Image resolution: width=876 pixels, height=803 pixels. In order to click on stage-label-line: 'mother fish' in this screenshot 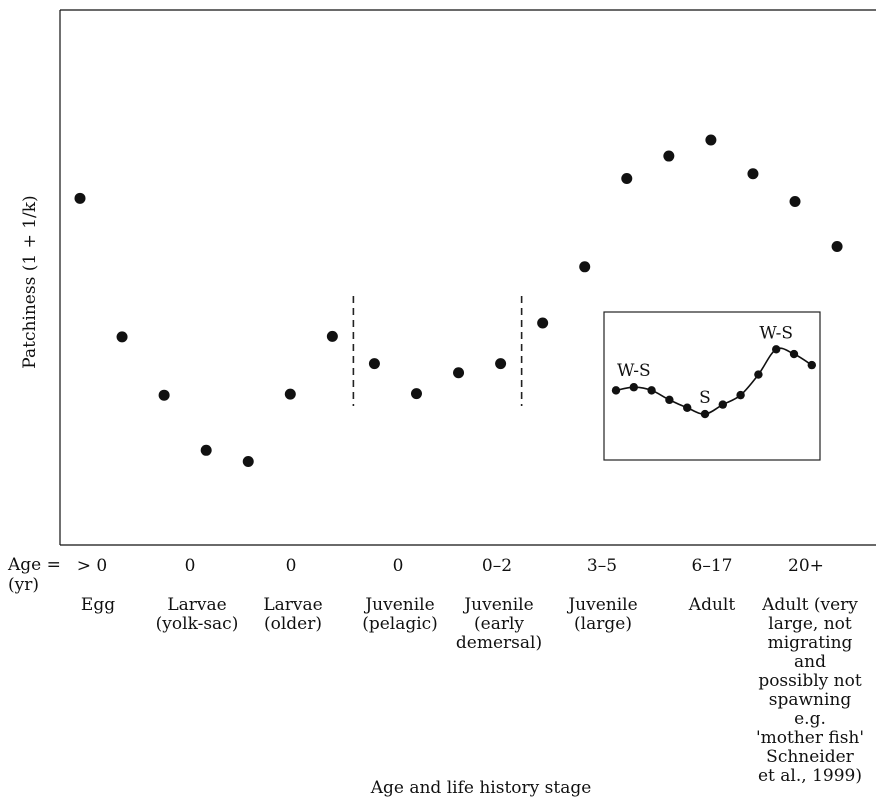, I will do `click(810, 738)`.